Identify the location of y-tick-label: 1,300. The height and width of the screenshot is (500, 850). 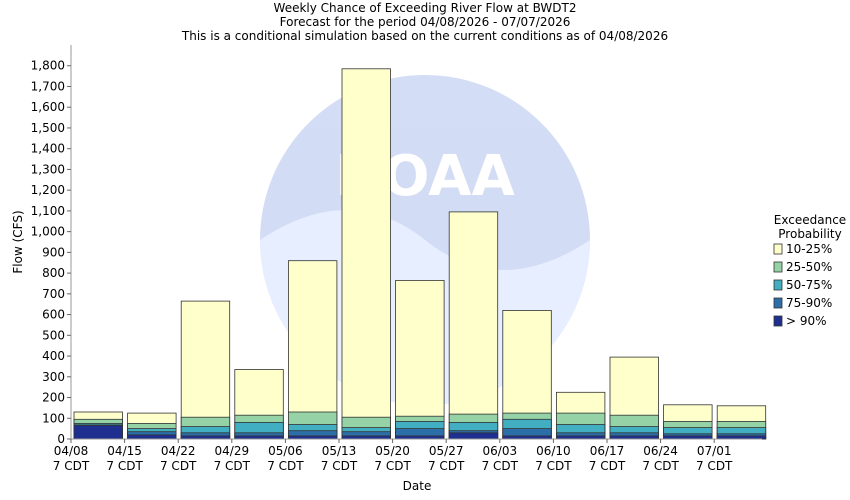
(48, 169).